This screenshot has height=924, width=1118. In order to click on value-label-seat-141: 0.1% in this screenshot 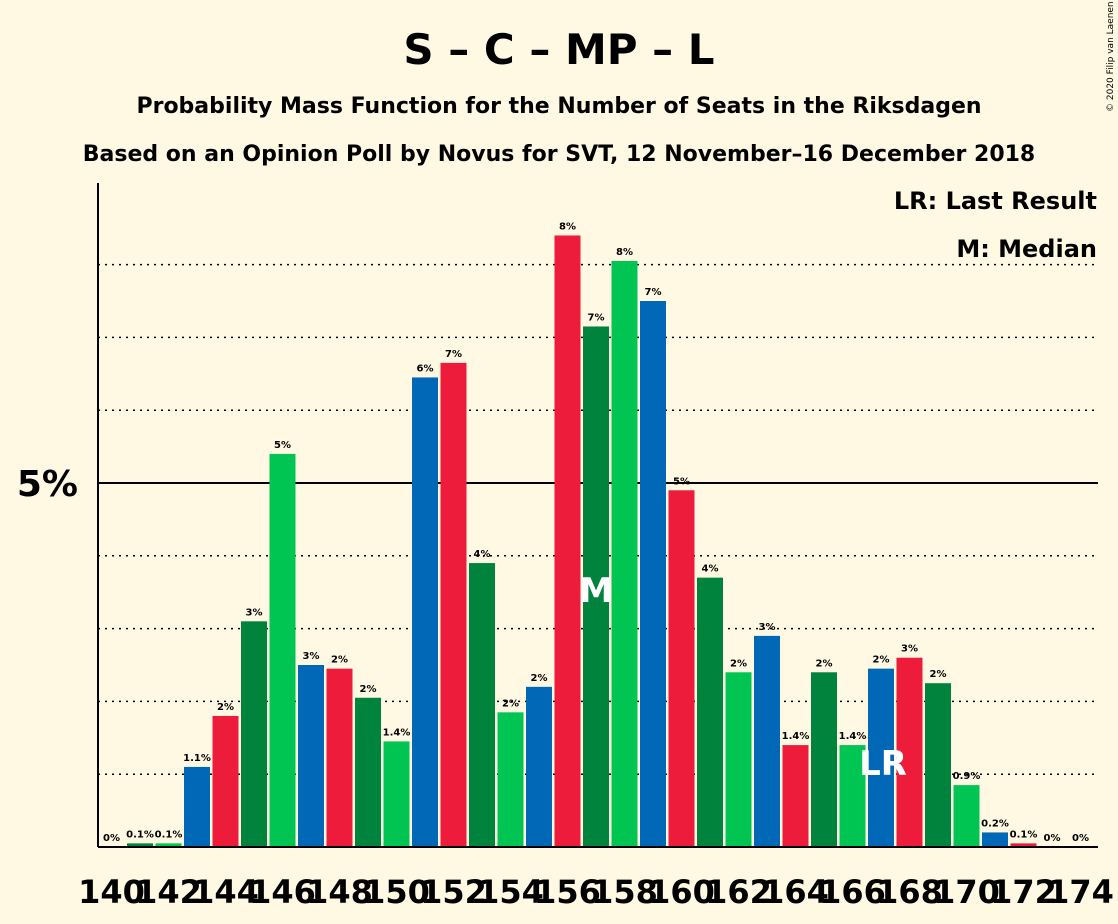, I will do `click(140, 834)`.